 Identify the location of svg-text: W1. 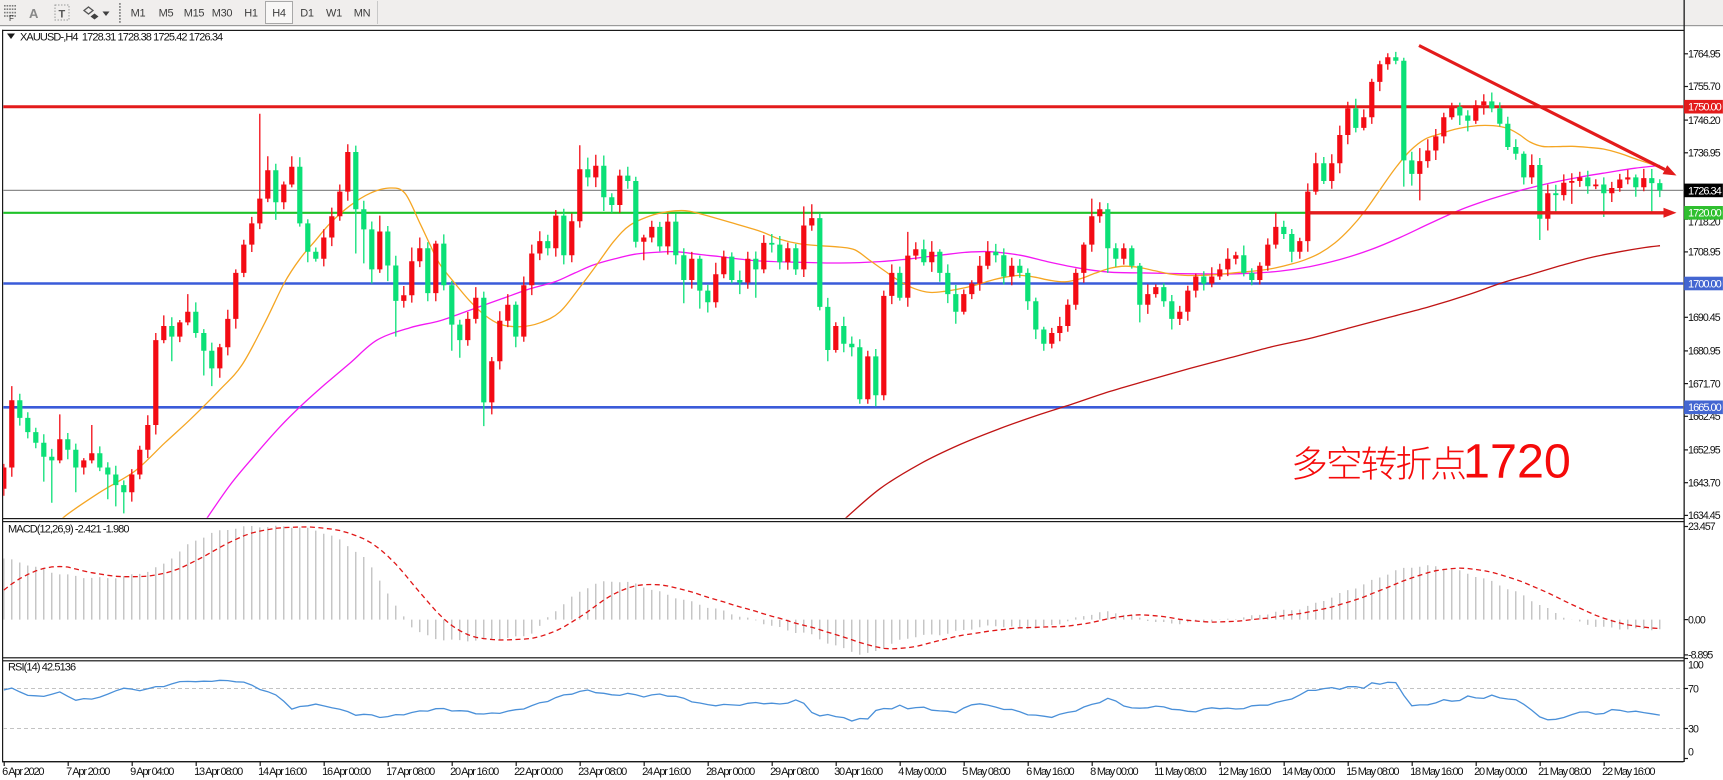
(334, 14).